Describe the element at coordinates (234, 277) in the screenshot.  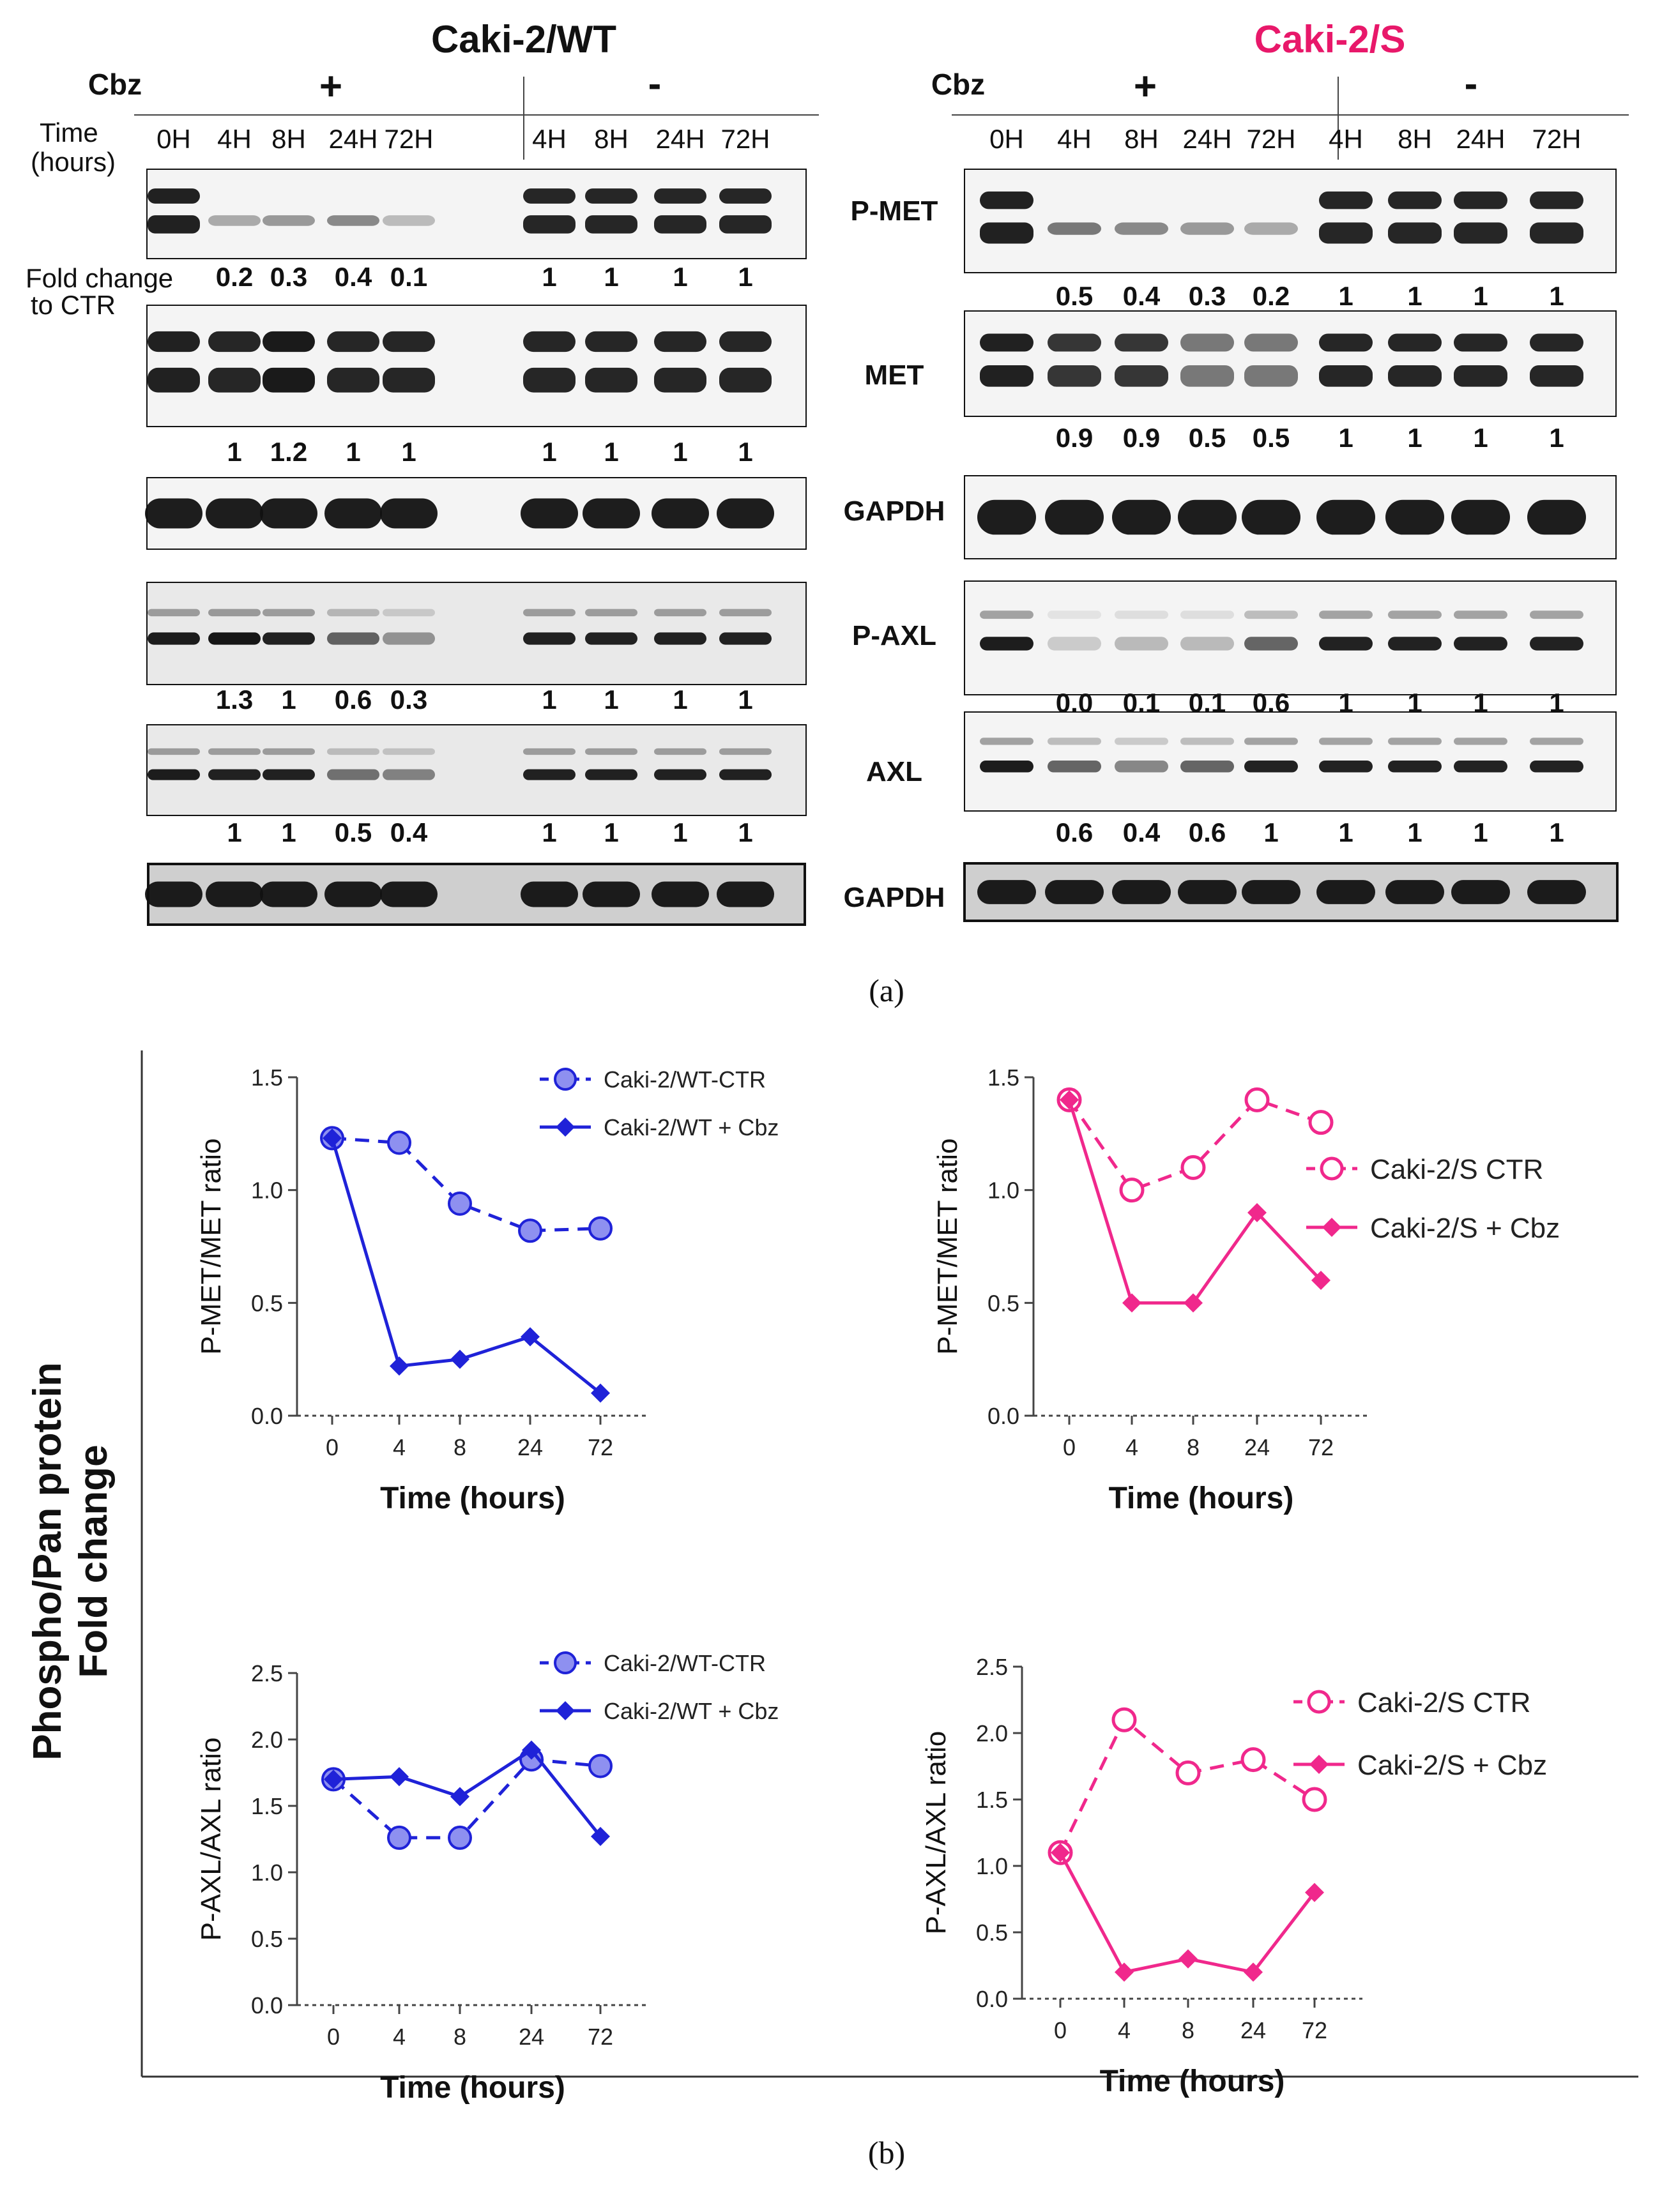
I see `fold-value: 0.2` at that location.